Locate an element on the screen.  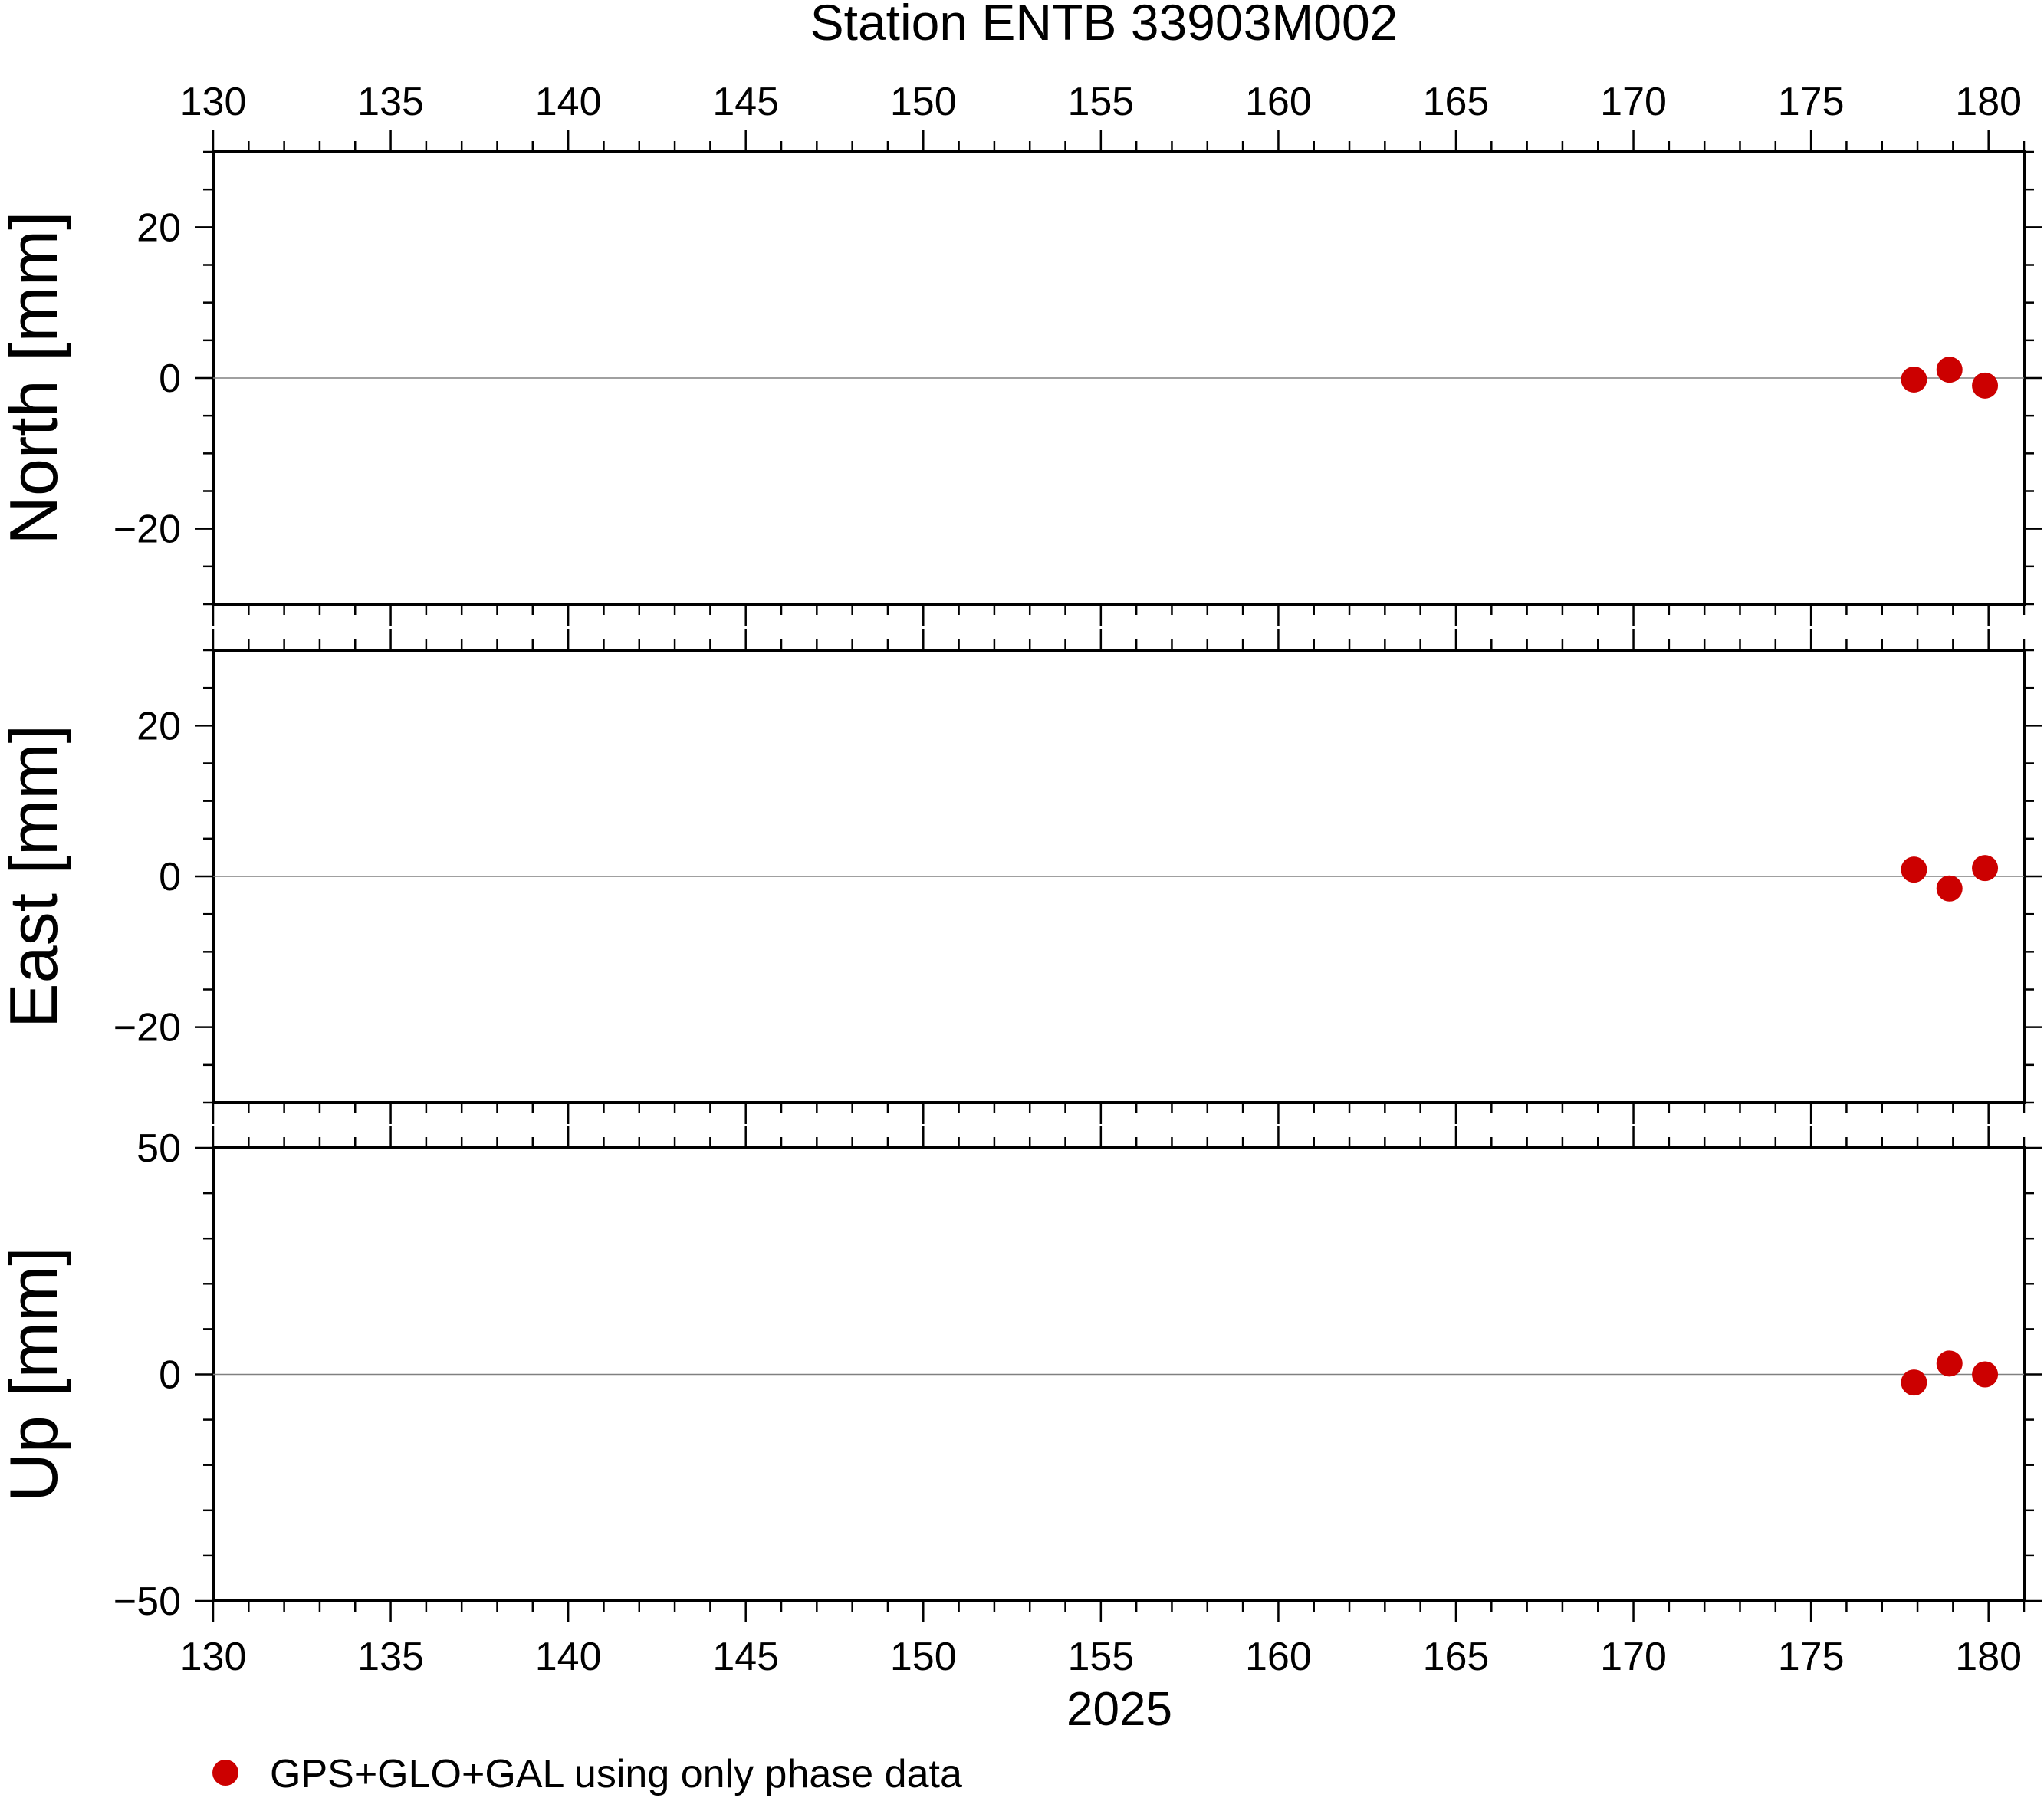
x-tick-label-bottom: 170 is located at coordinates (1634, 1657).